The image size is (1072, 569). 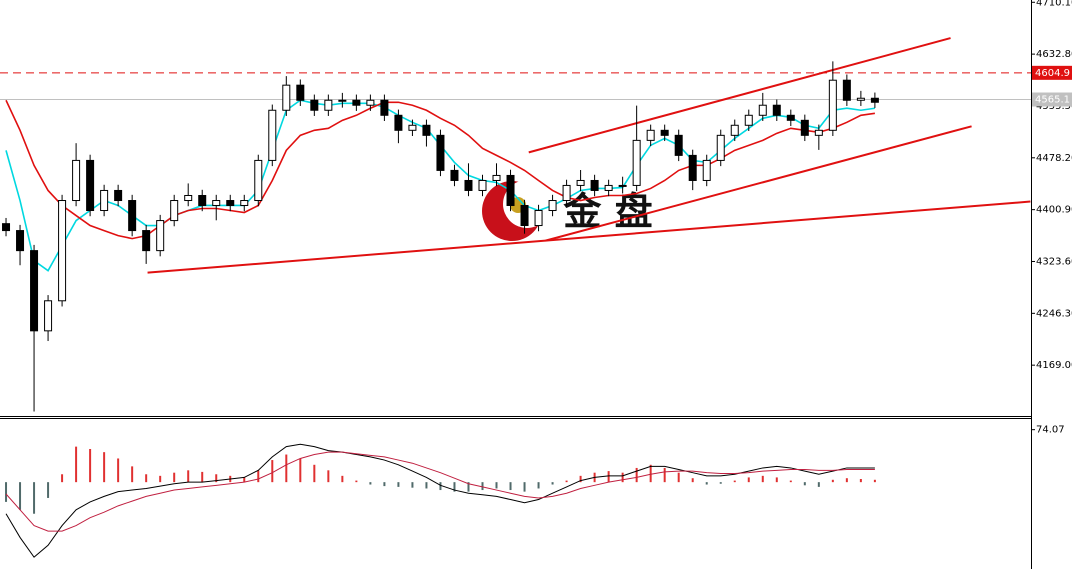 I want to click on y-tick-label: 74.07, so click(x=1050, y=430).